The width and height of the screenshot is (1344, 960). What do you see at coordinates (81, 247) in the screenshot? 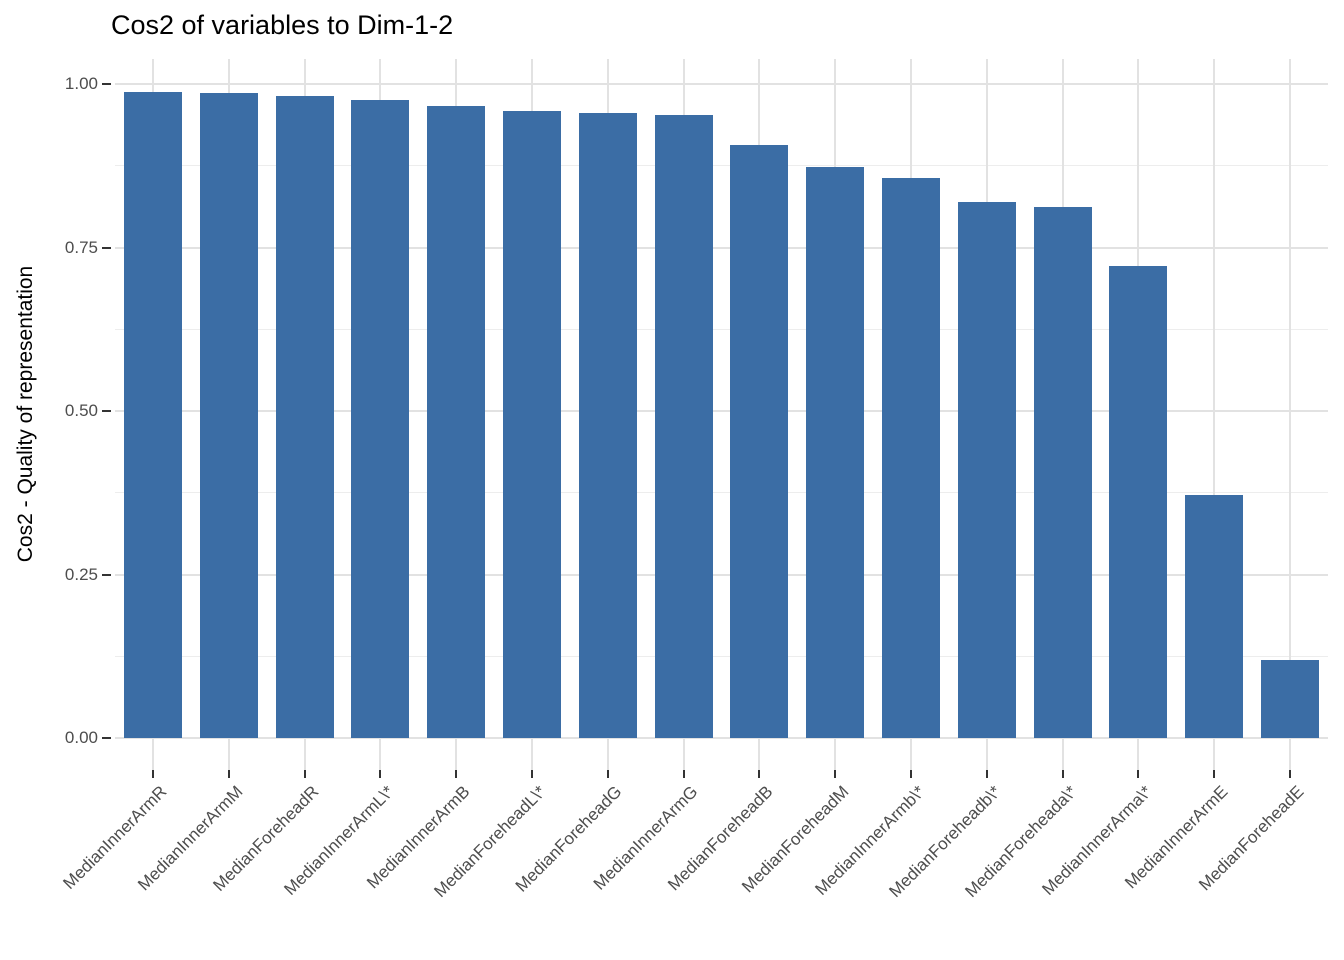
I see `y-axis-tick-label: 0.75` at bounding box center [81, 247].